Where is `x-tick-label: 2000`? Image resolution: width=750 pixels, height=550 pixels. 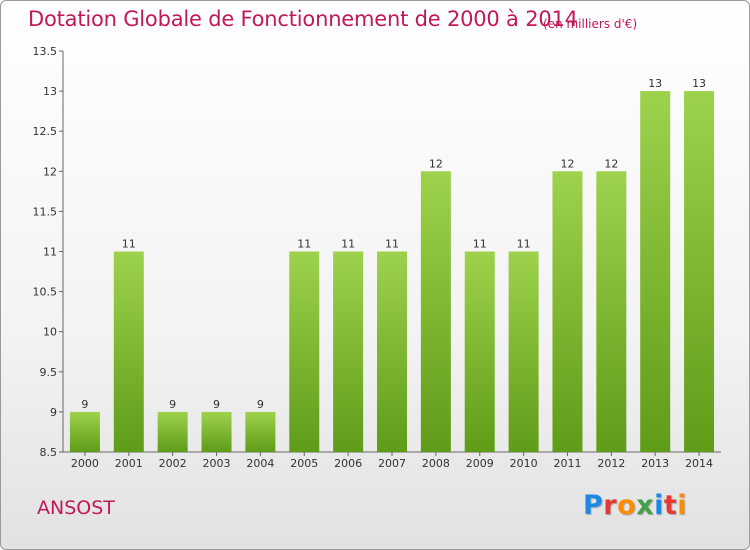 x-tick-label: 2000 is located at coordinates (85, 463).